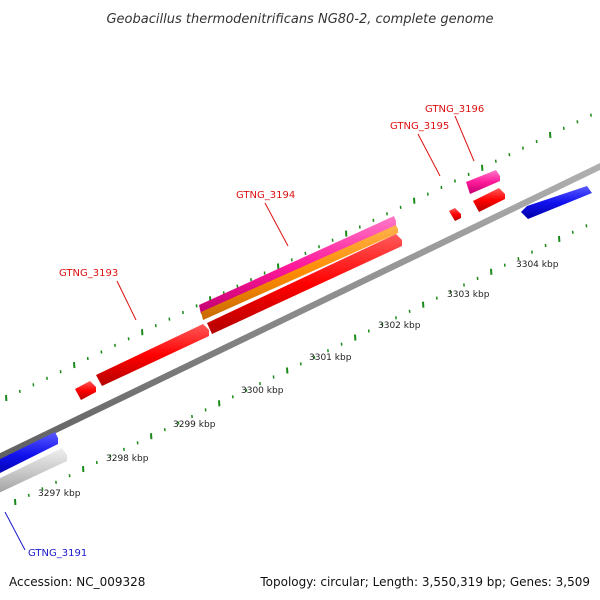 Image resolution: width=600 pixels, height=600 pixels. Describe the element at coordinates (537, 265) in the screenshot. I see `scale-label-3304: 3304 kbp` at that location.